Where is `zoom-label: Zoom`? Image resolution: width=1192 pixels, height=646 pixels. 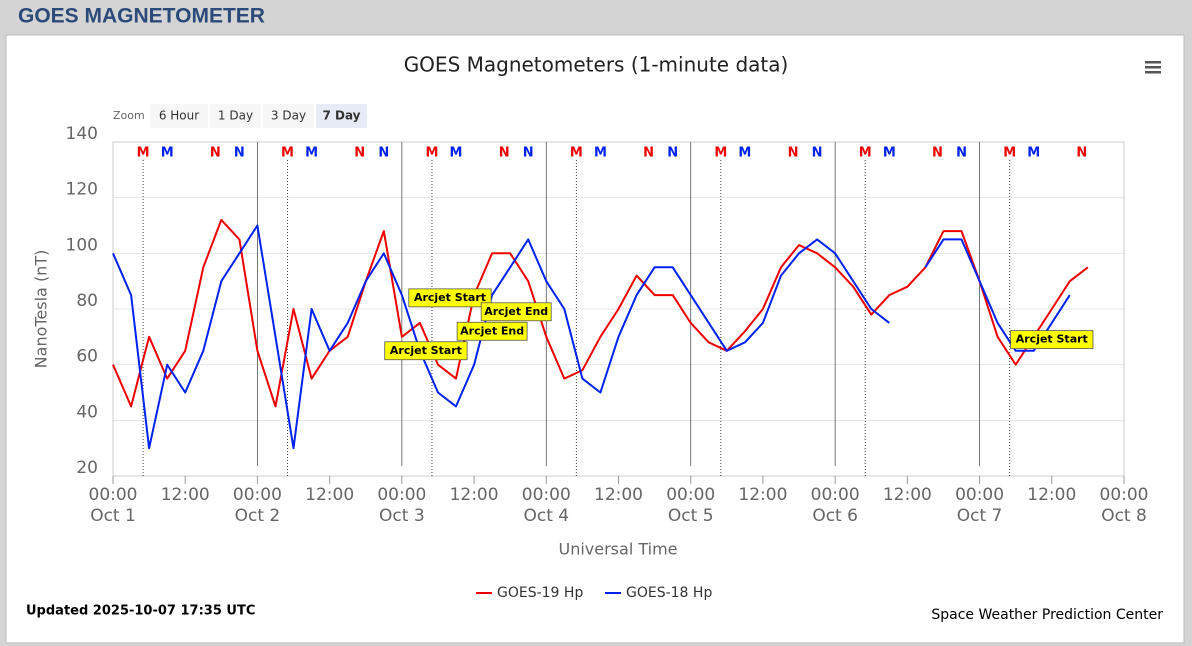
zoom-label: Zoom is located at coordinates (129, 115).